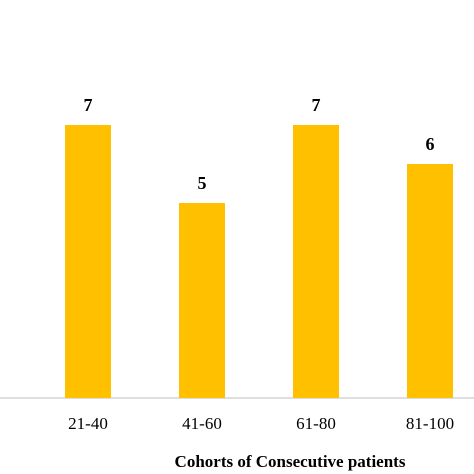 This screenshot has width=474, height=474. I want to click on data-label: 6, so click(430, 144).